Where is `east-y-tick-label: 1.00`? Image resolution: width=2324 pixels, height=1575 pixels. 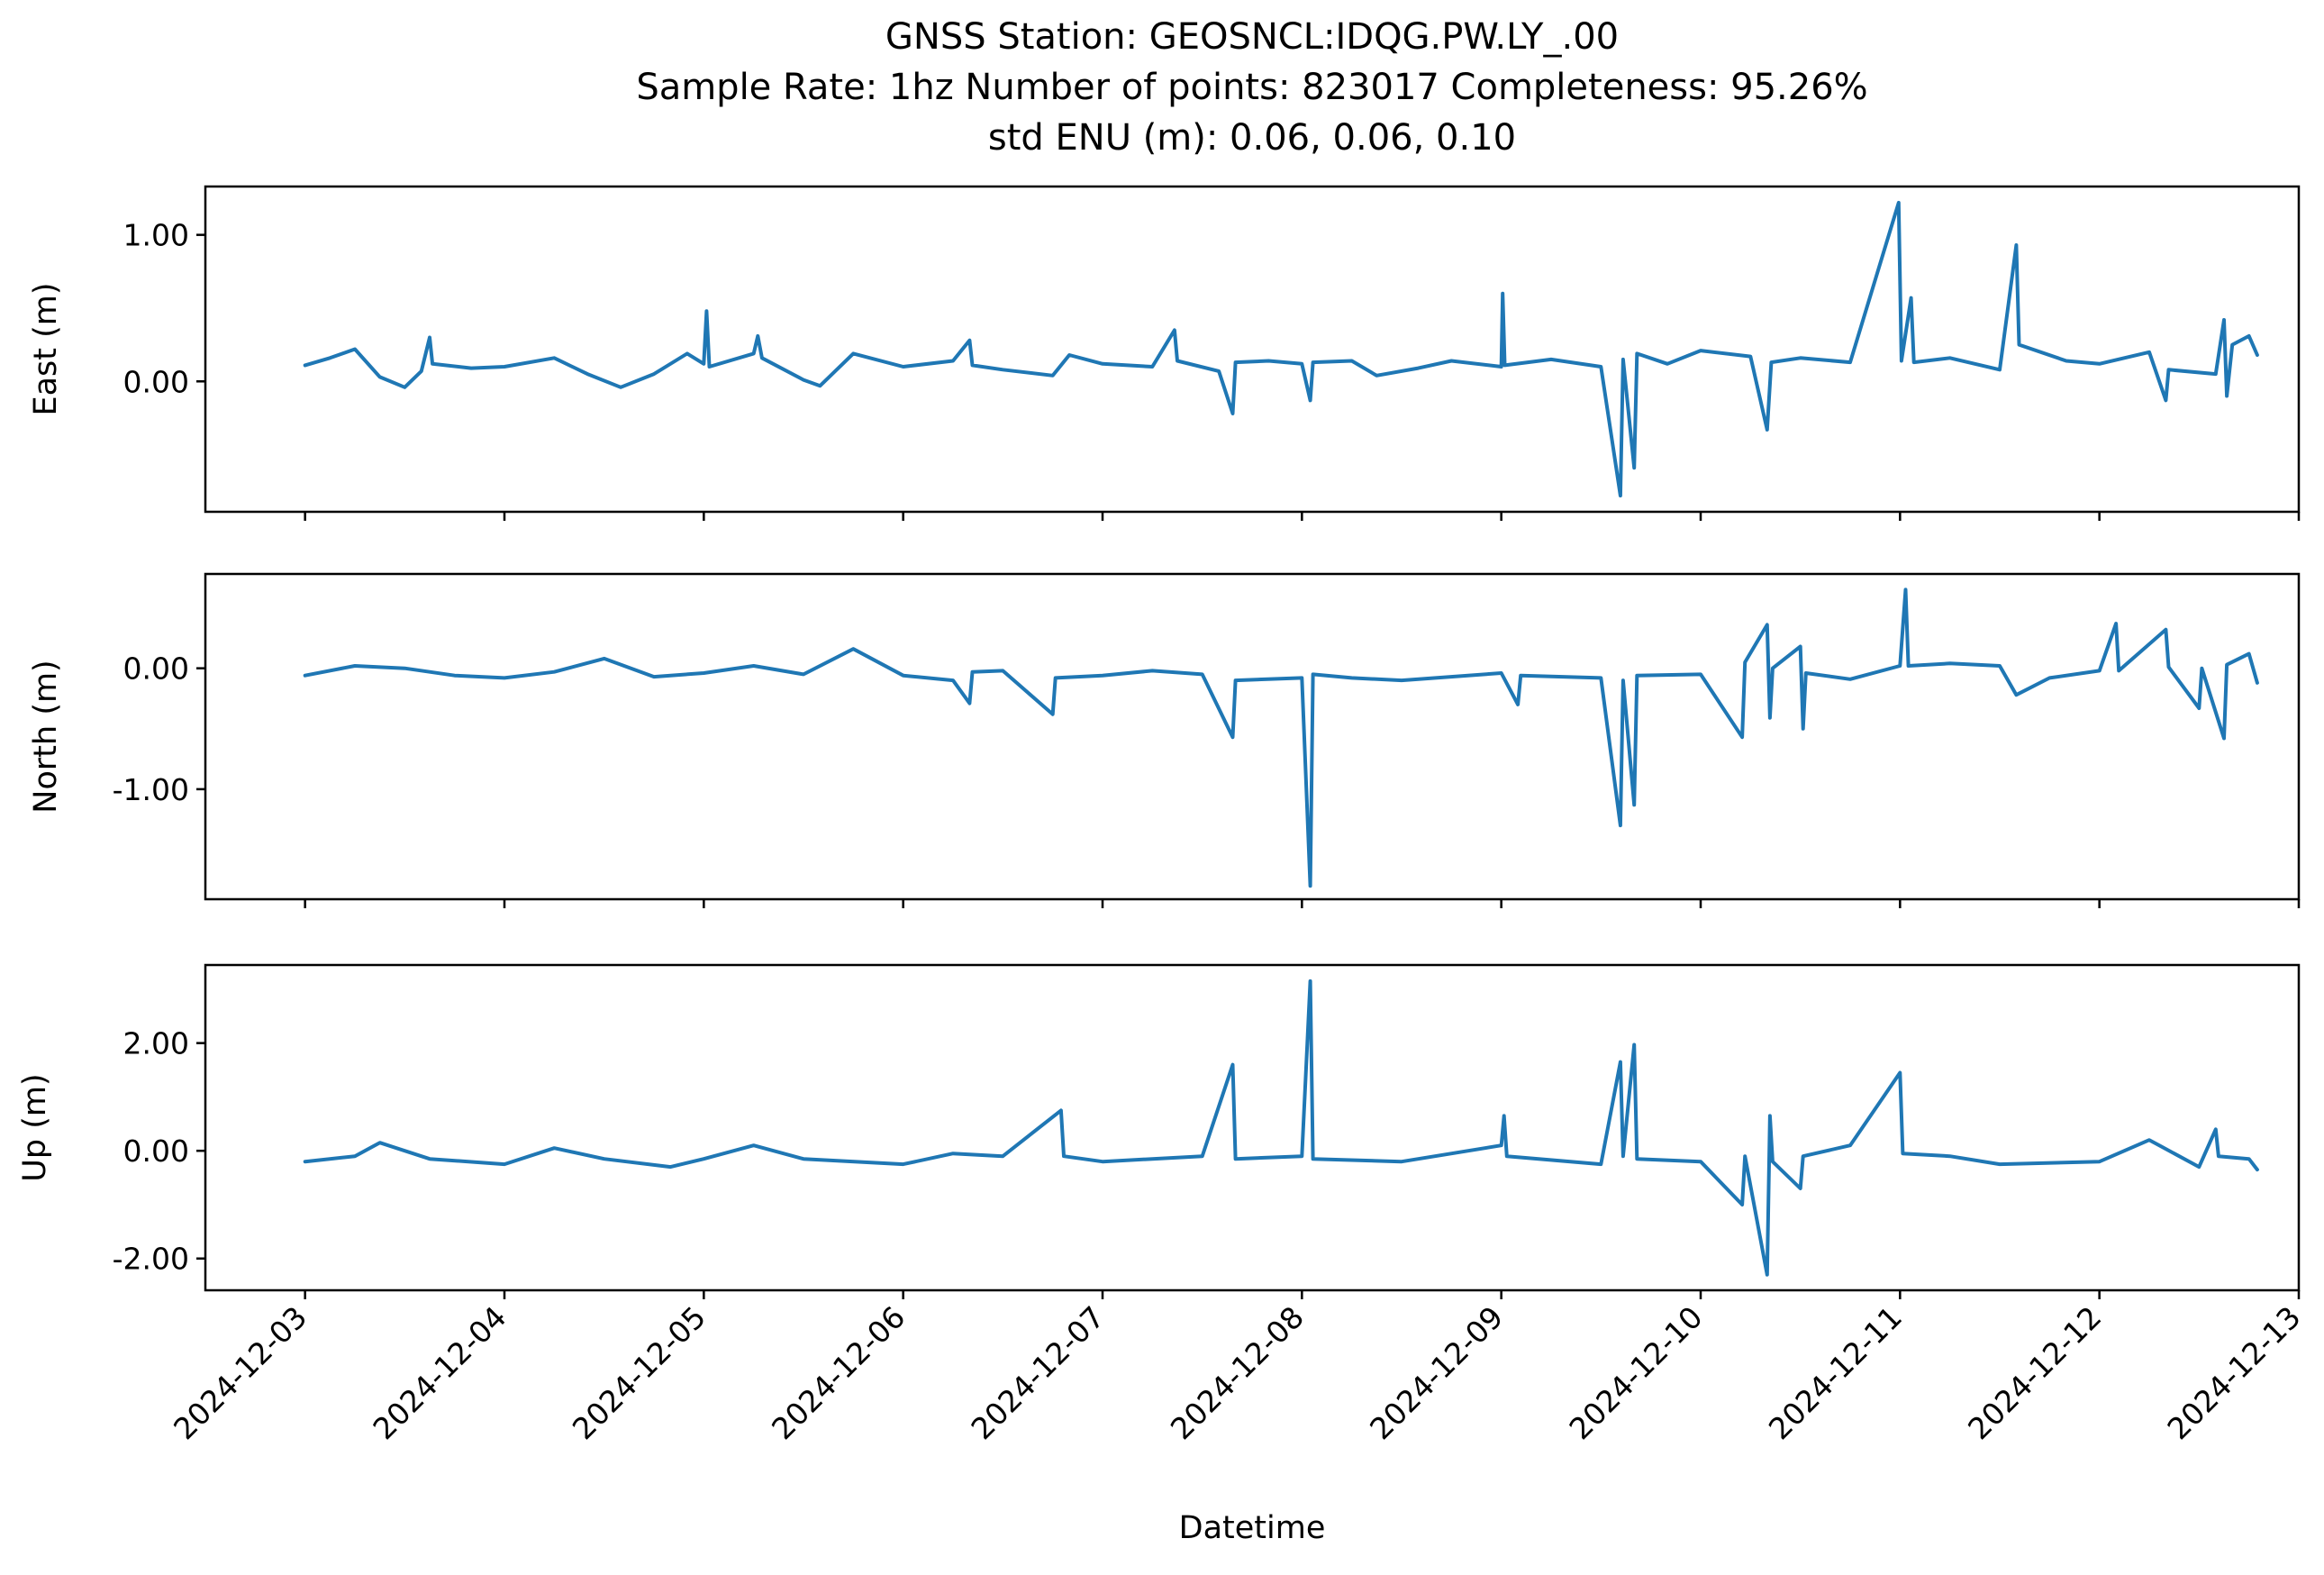 east-y-tick-label: 1.00 is located at coordinates (156, 235).